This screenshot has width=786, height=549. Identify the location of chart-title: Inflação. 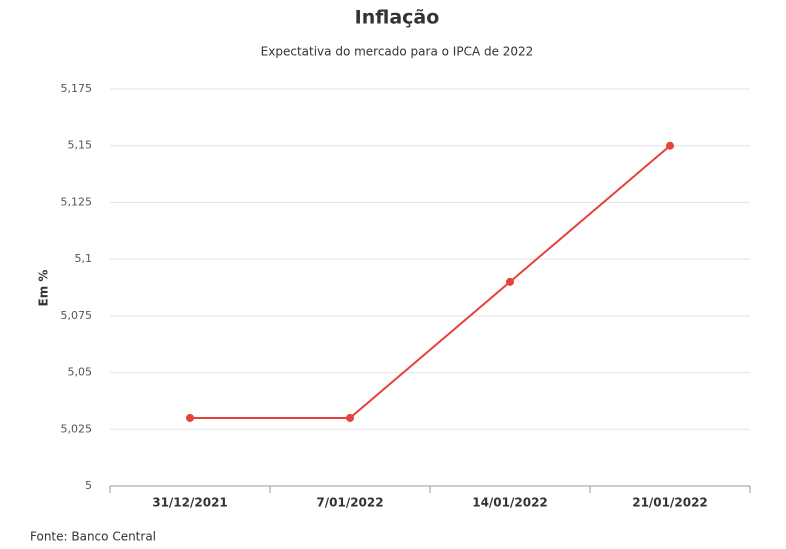
(397, 18).